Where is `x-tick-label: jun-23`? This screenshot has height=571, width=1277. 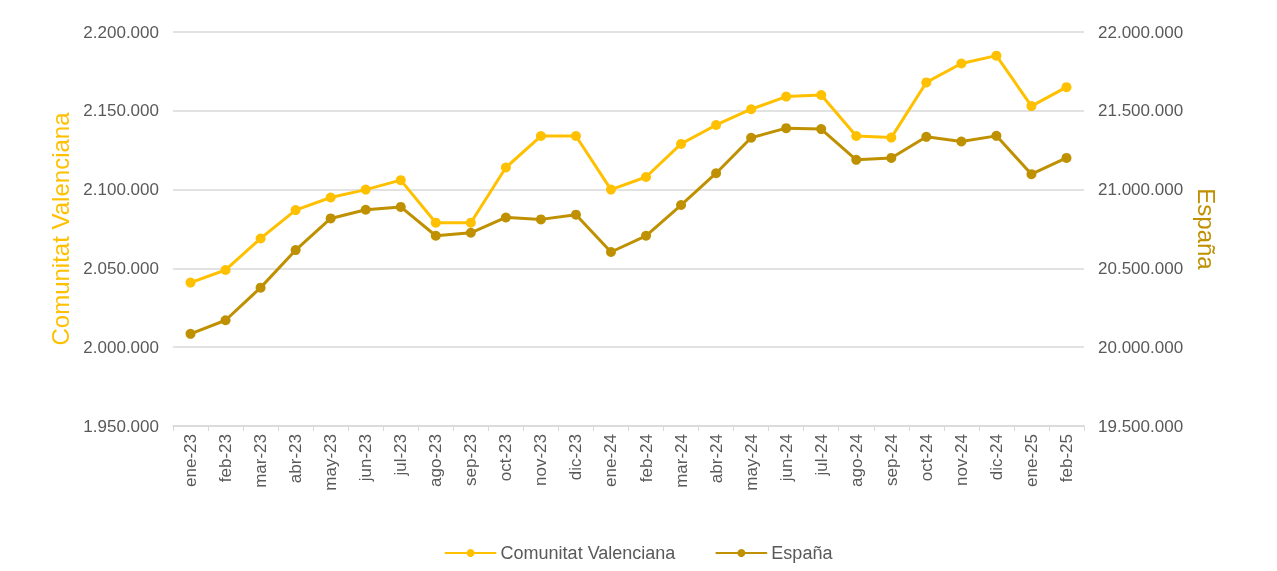 x-tick-label: jun-23 is located at coordinates (366, 458).